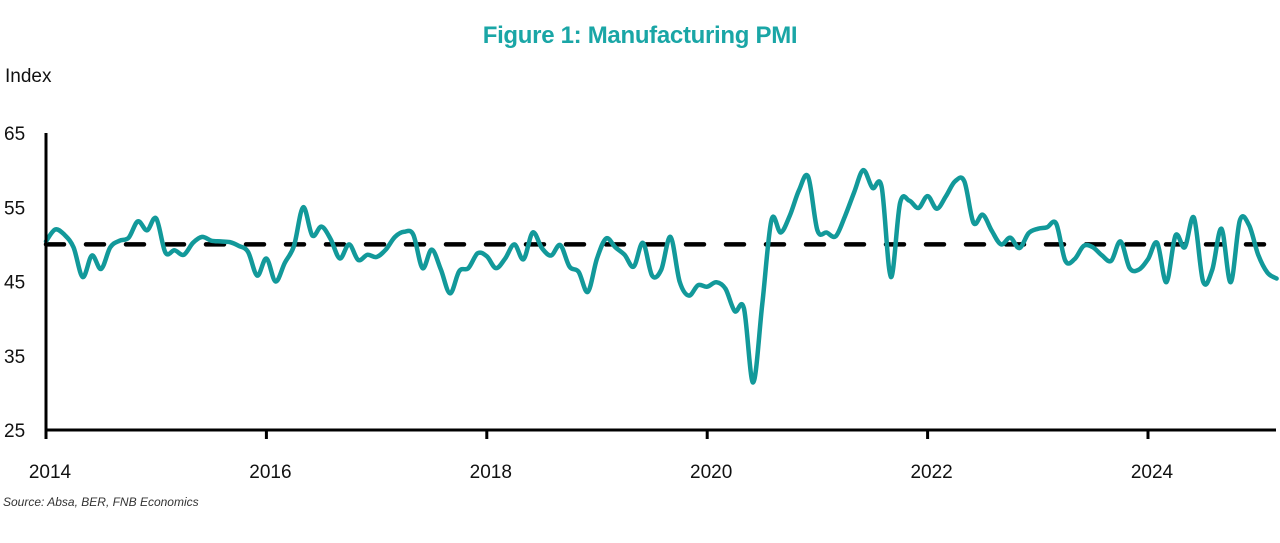  I want to click on x-tick-label: 2014, so click(50, 472).